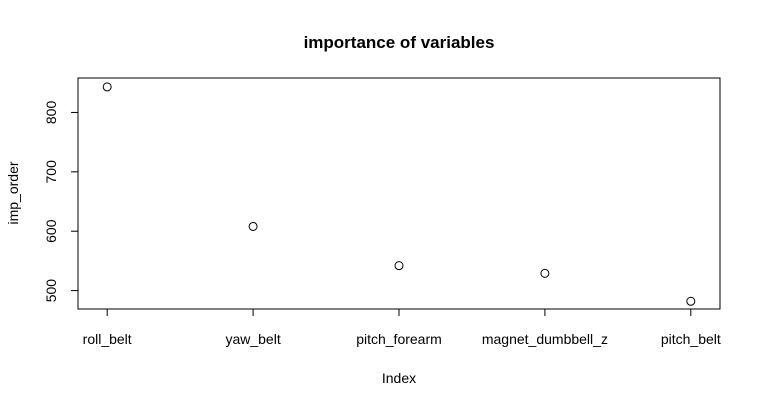  What do you see at coordinates (51, 113) in the screenshot?
I see `y-tick-label: 800` at bounding box center [51, 113].